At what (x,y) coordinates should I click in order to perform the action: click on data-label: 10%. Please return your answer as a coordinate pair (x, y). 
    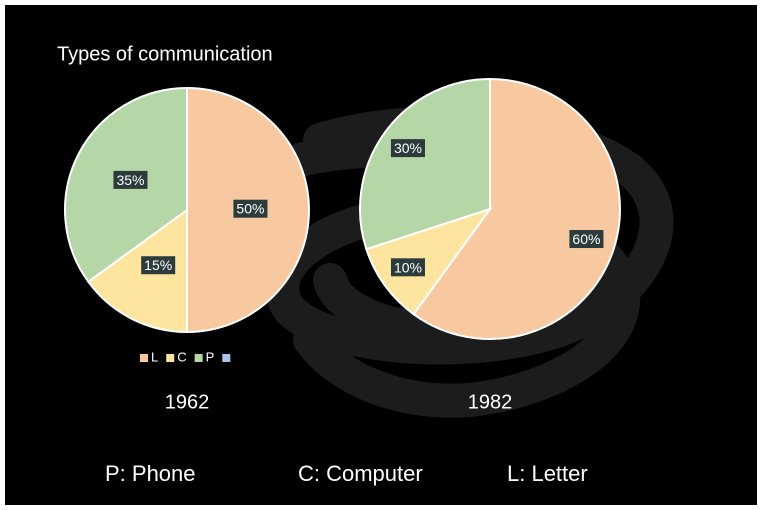
    Looking at the image, I should click on (408, 267).